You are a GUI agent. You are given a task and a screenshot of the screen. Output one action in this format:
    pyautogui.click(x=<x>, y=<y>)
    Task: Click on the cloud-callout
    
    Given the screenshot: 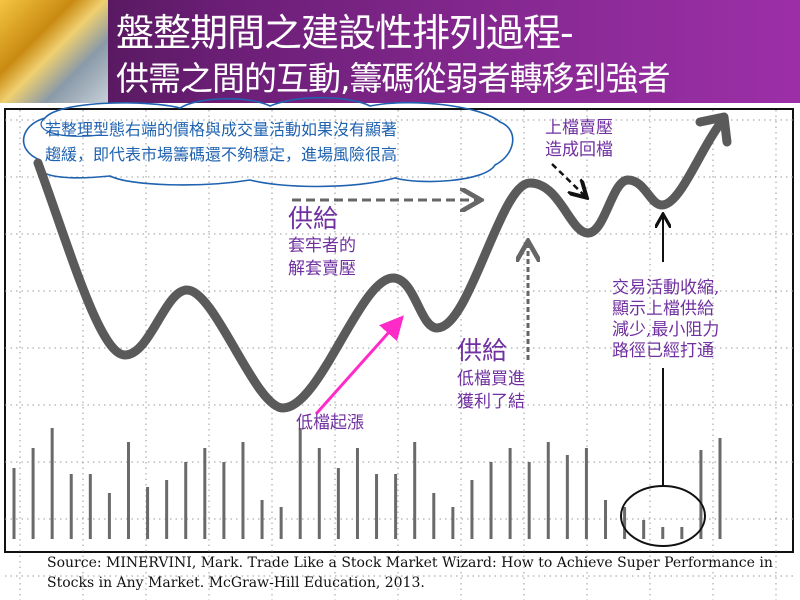 What is the action you would take?
    pyautogui.click(x=268, y=142)
    